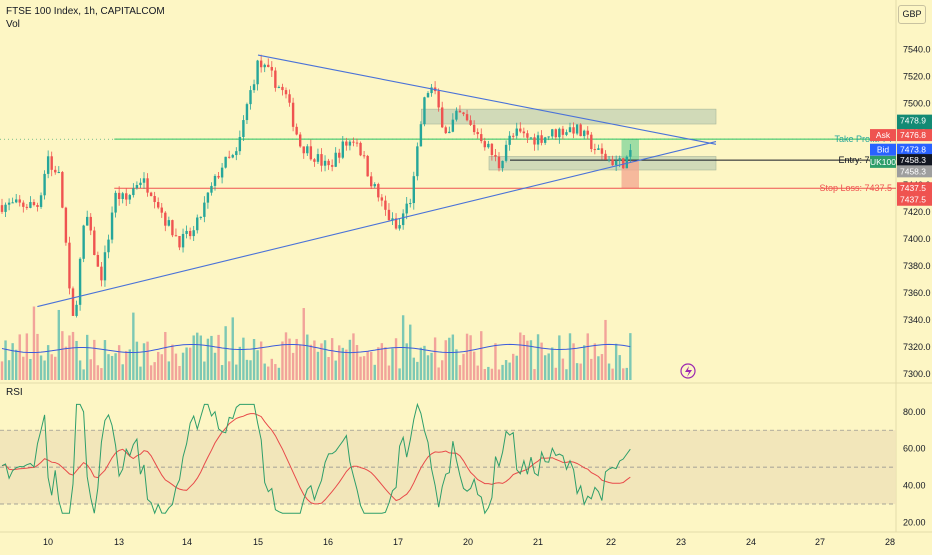 The image size is (932, 555). I want to click on time-tick: 23, so click(681, 542).